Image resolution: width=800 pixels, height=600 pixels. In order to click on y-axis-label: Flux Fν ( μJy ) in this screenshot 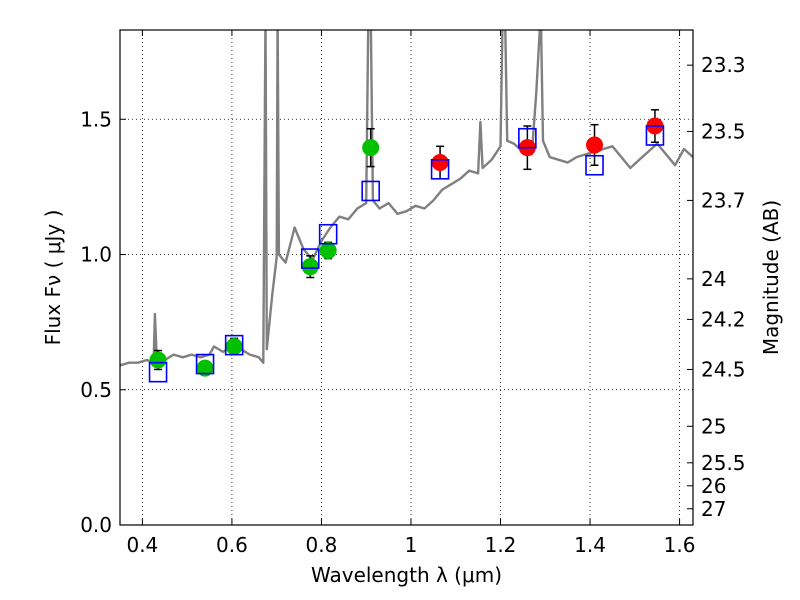, I will do `click(53, 278)`.